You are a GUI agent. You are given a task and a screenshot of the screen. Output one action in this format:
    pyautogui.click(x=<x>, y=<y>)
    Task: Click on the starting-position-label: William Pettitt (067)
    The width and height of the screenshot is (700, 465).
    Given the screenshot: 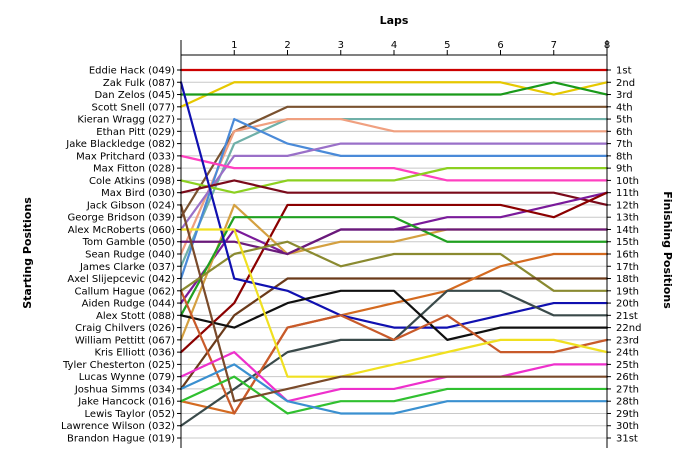 What is the action you would take?
    pyautogui.click(x=125, y=340)
    